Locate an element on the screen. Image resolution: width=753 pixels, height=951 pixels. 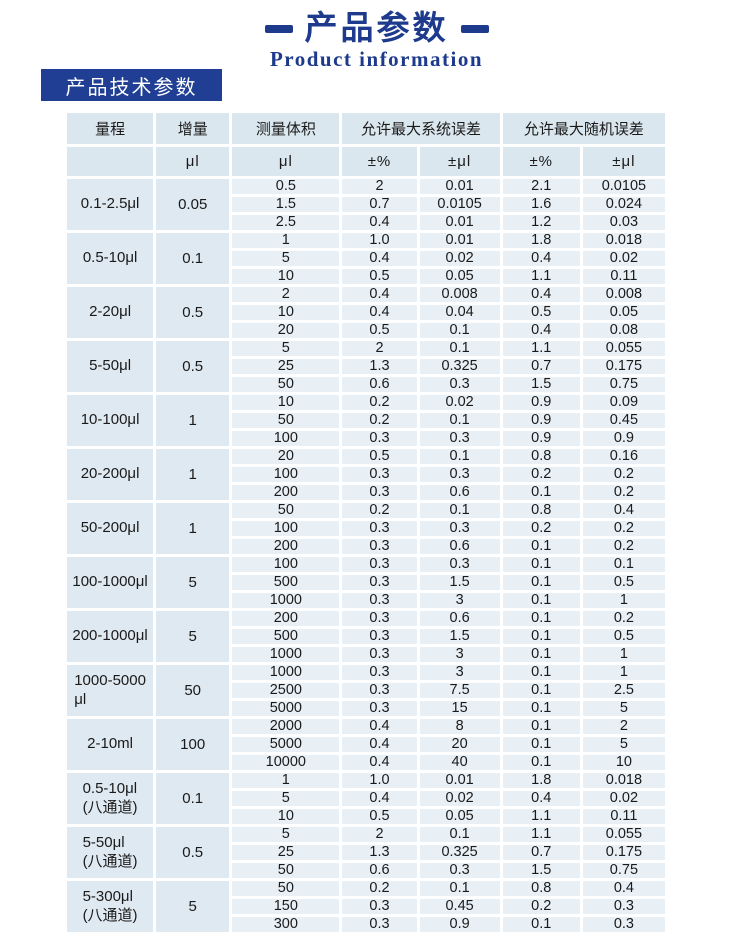
range-cell: 5-50μl (八通道) is located at coordinates (110, 852).